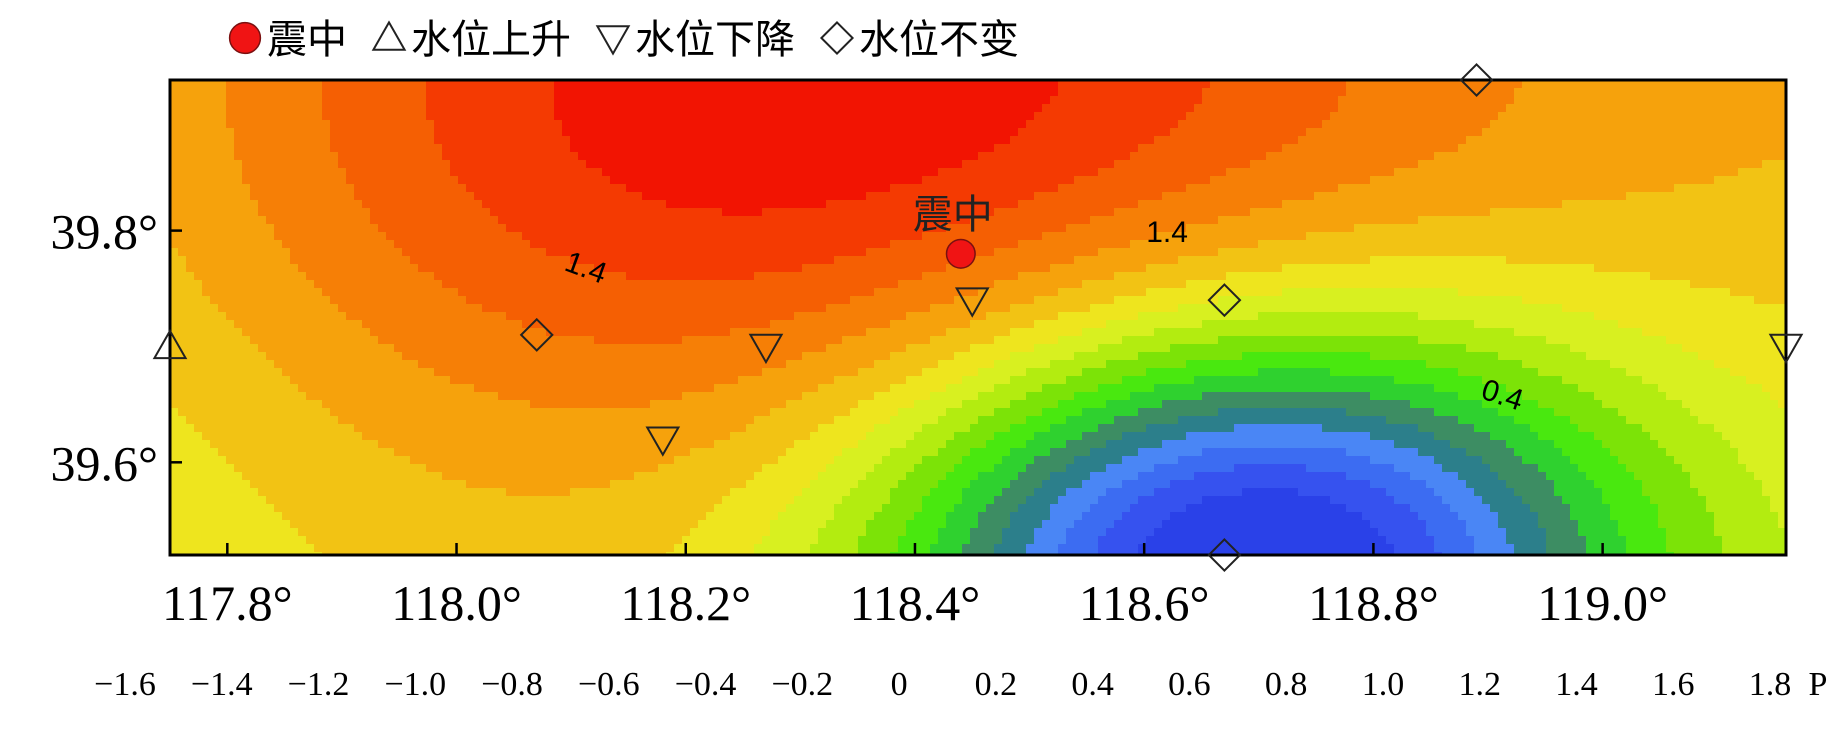  I want to click on x-tick-label-2: 118.2°, so click(685, 603).